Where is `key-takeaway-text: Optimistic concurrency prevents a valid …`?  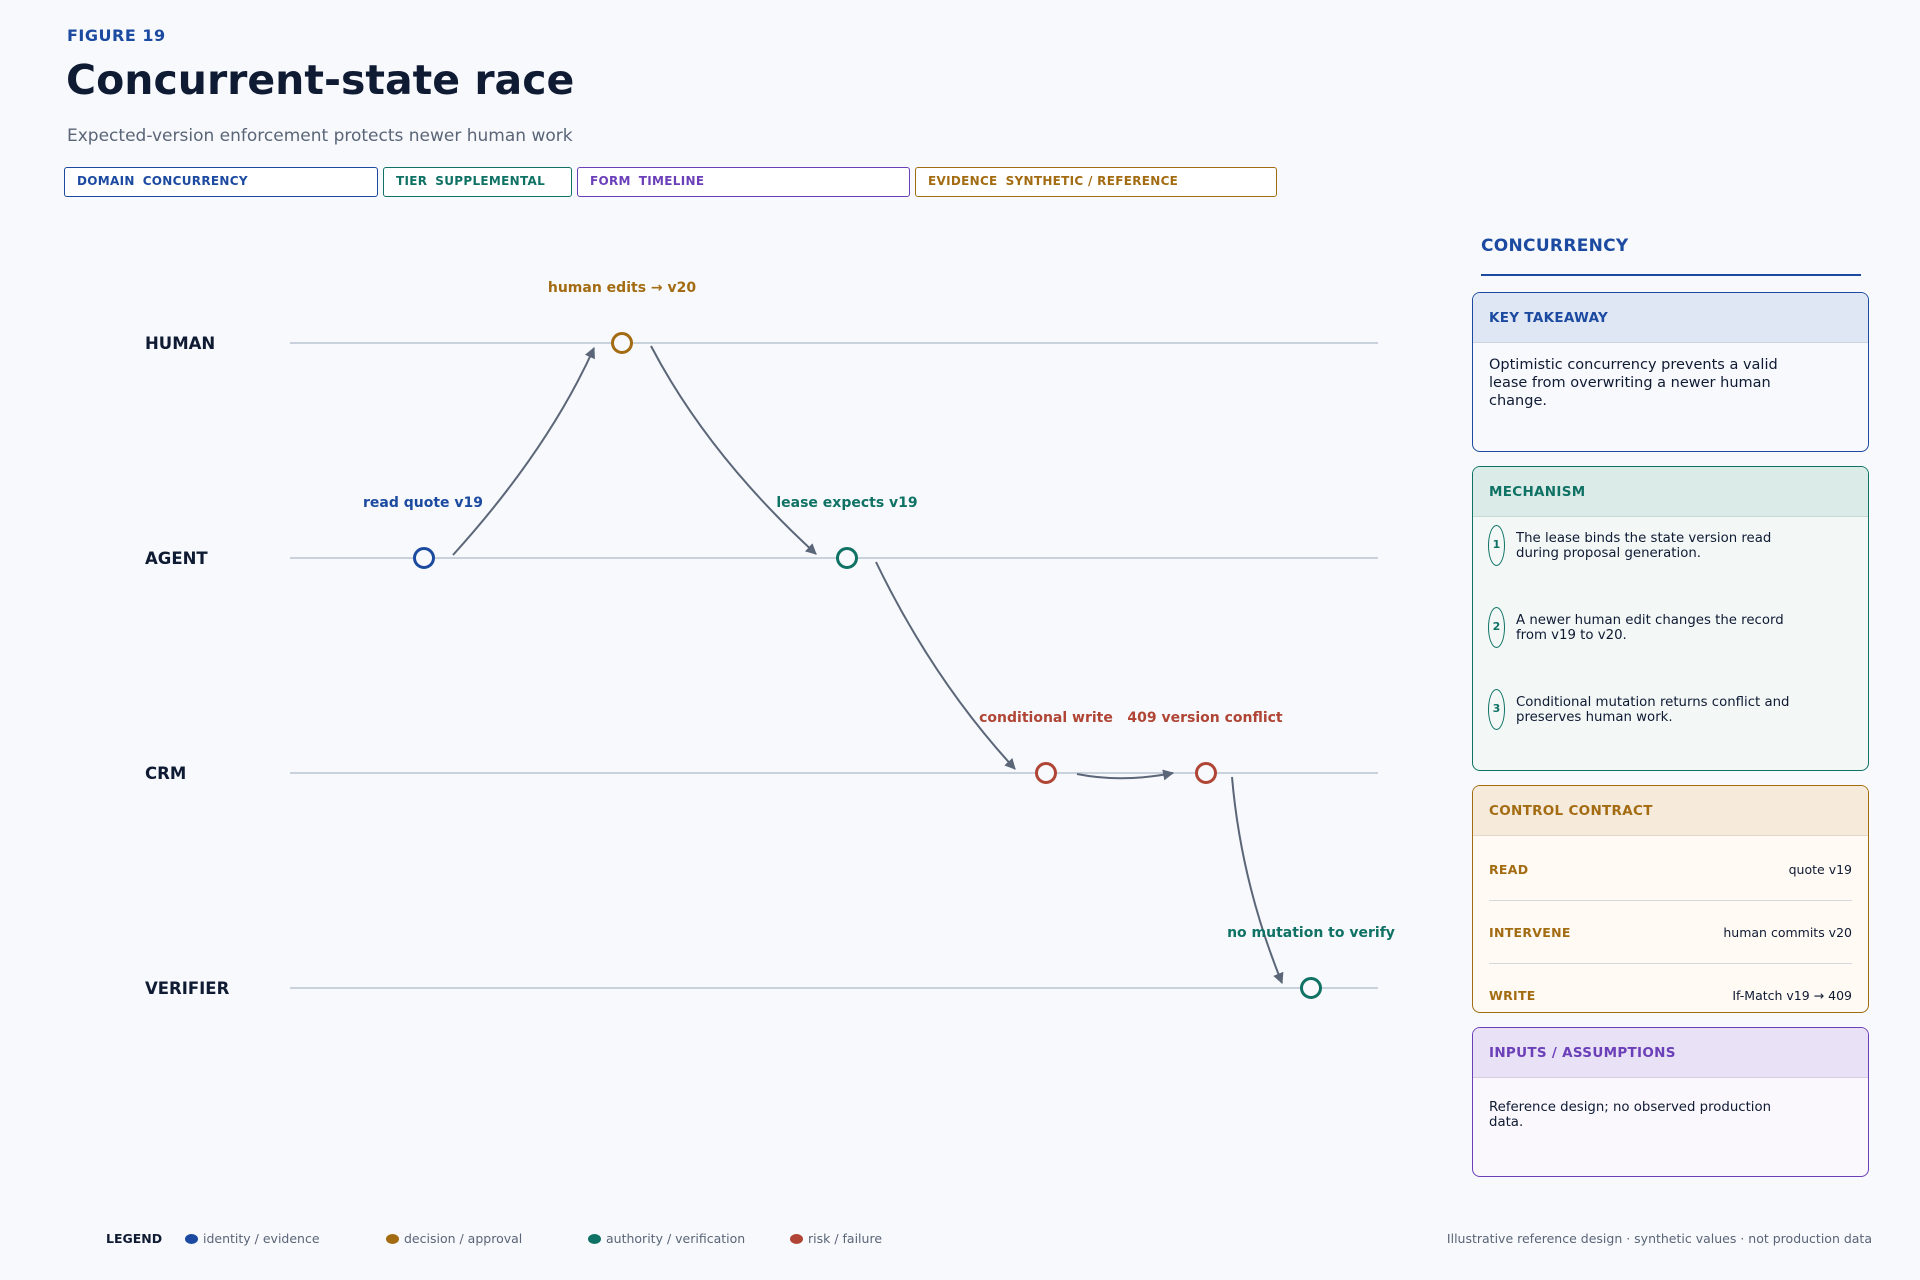 key-takeaway-text: Optimistic concurrency prevents a valid … is located at coordinates (1633, 383).